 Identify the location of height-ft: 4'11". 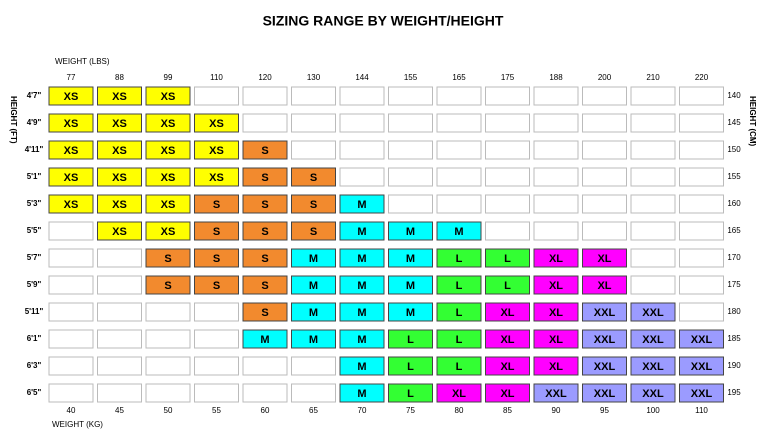
(34, 149).